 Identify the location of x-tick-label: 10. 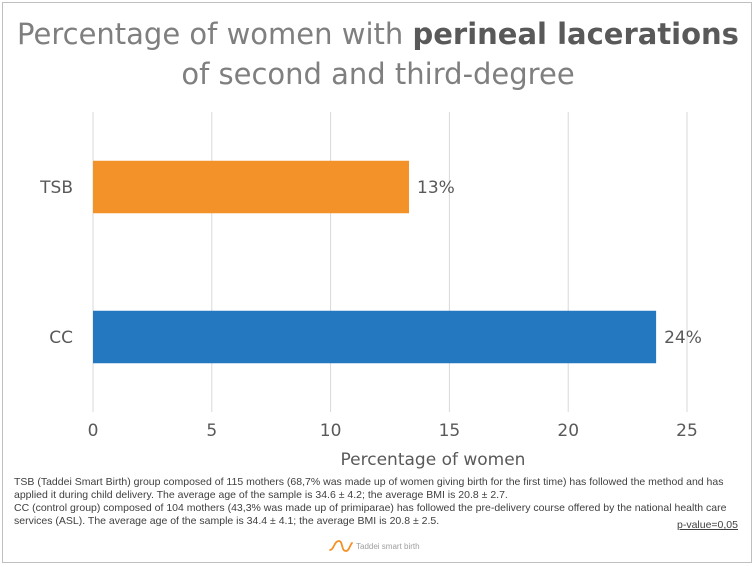
(331, 431).